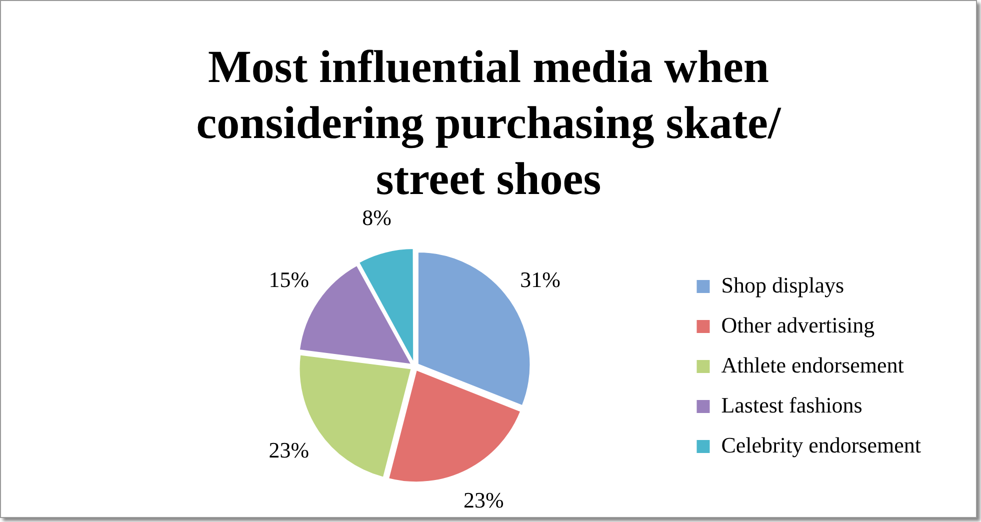  I want to click on data-label: 31%, so click(540, 279).